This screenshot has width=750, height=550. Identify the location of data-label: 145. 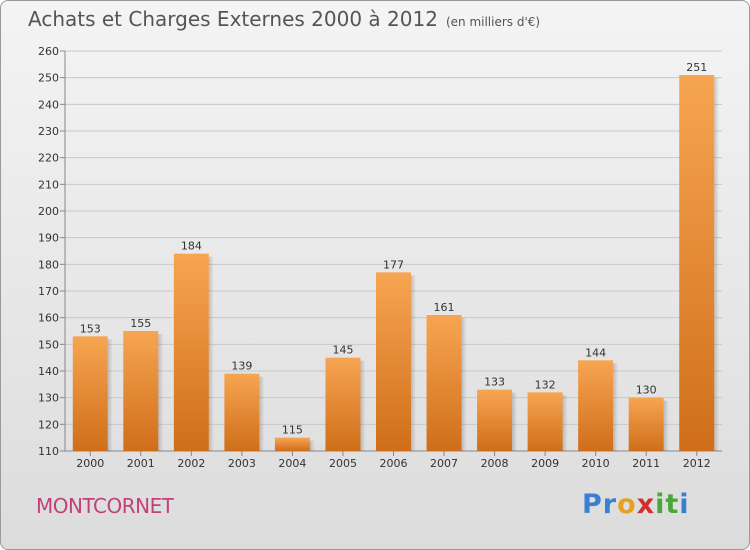
(342, 350).